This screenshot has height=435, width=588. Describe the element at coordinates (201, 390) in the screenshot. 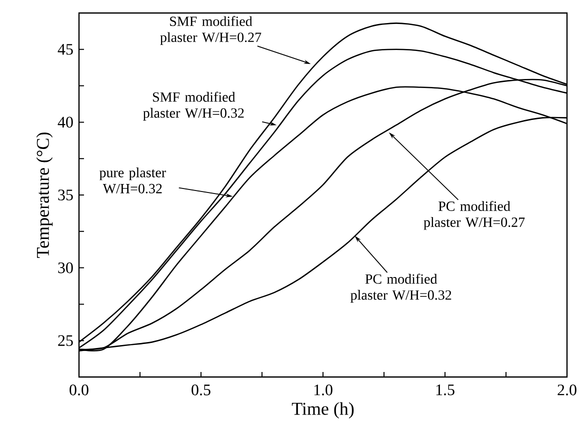

I see `x-tick-label: 0.5` at that location.